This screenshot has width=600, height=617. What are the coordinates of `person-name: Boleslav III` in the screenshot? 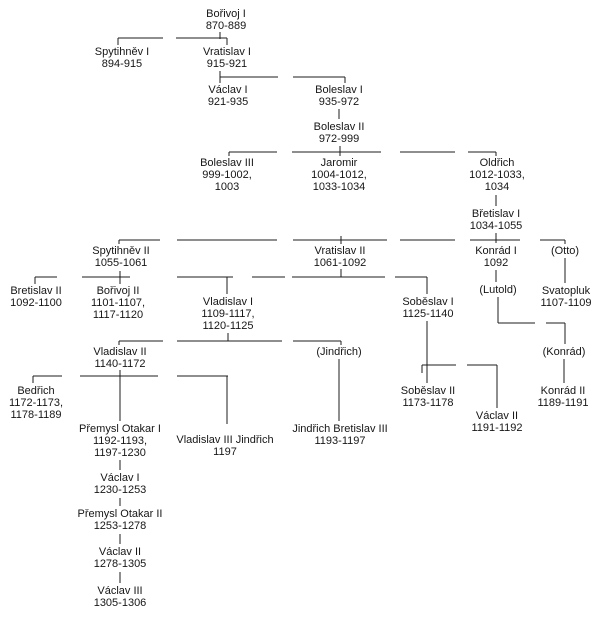 It's located at (227, 163).